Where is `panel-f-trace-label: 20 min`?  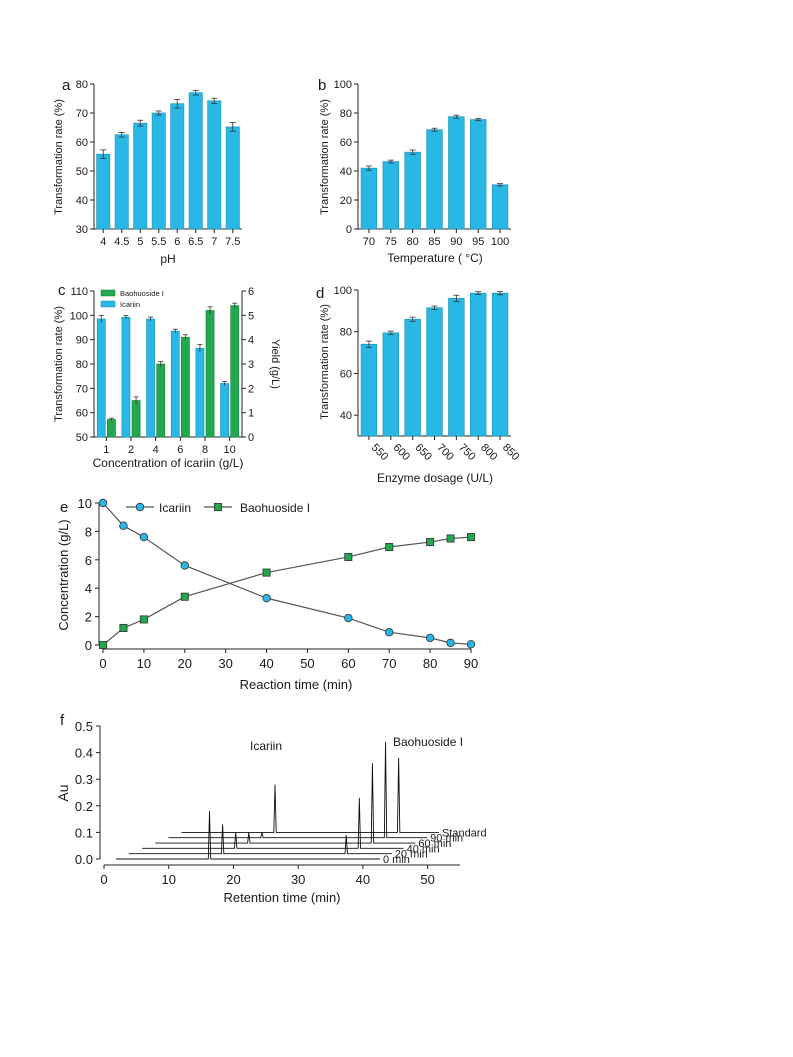 panel-f-trace-label: 20 min is located at coordinates (411, 855).